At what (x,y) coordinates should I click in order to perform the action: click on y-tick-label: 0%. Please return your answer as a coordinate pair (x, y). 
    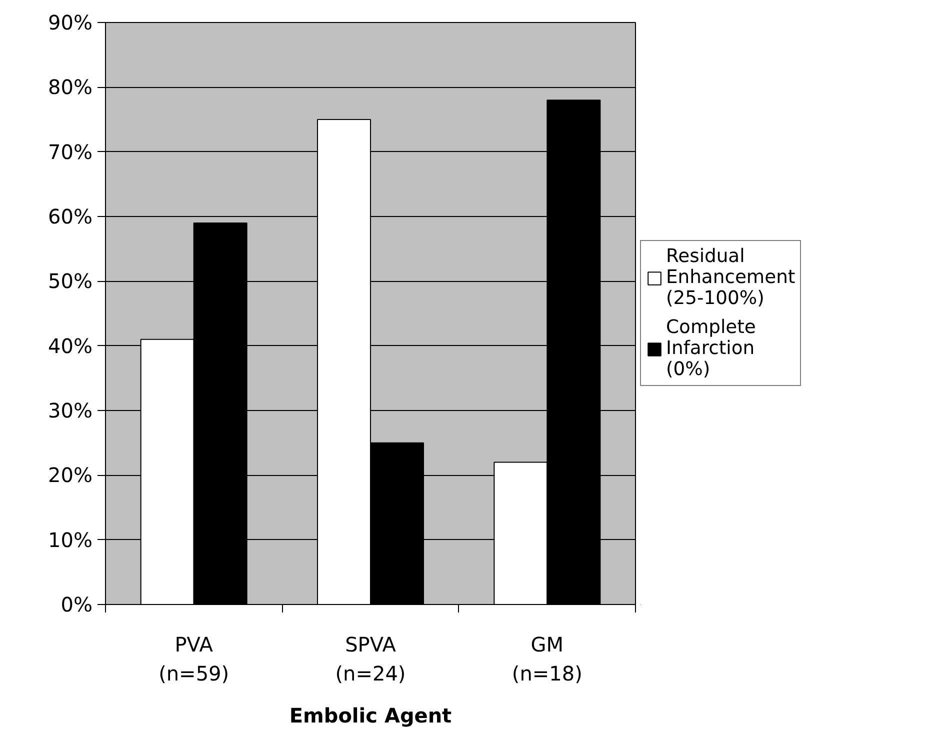
    Looking at the image, I should click on (76, 604).